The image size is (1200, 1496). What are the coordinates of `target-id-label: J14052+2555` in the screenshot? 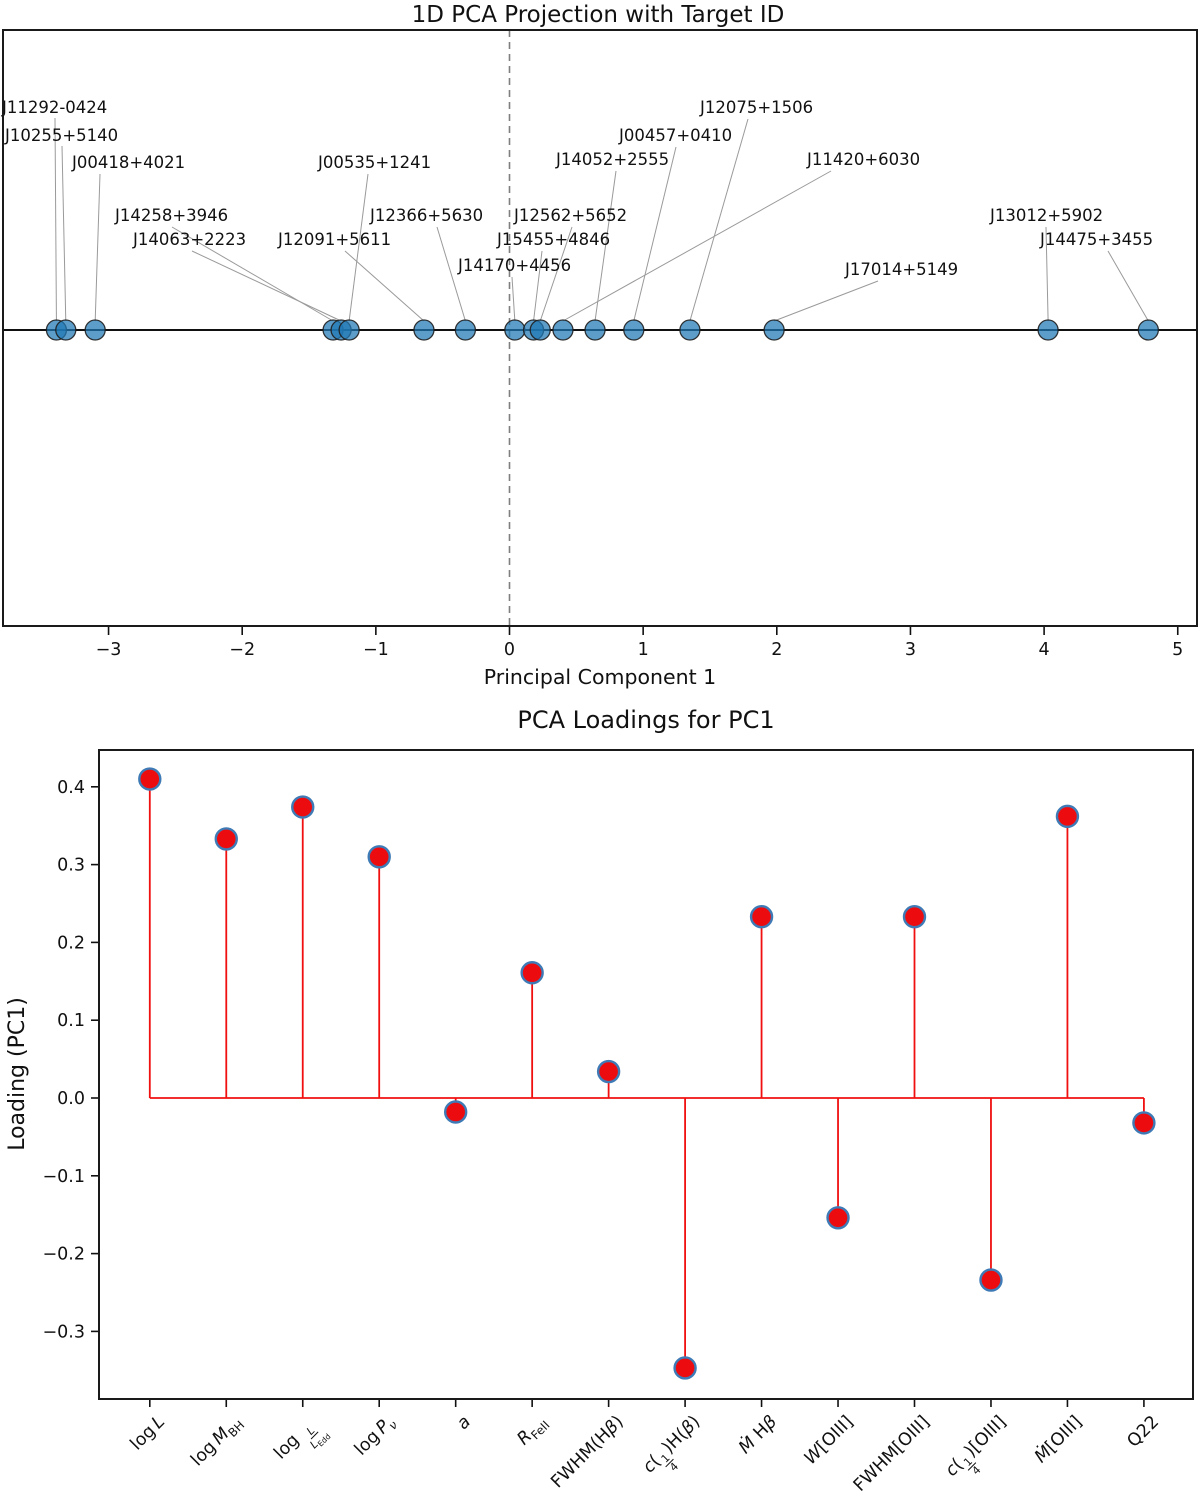 It's located at (612, 159).